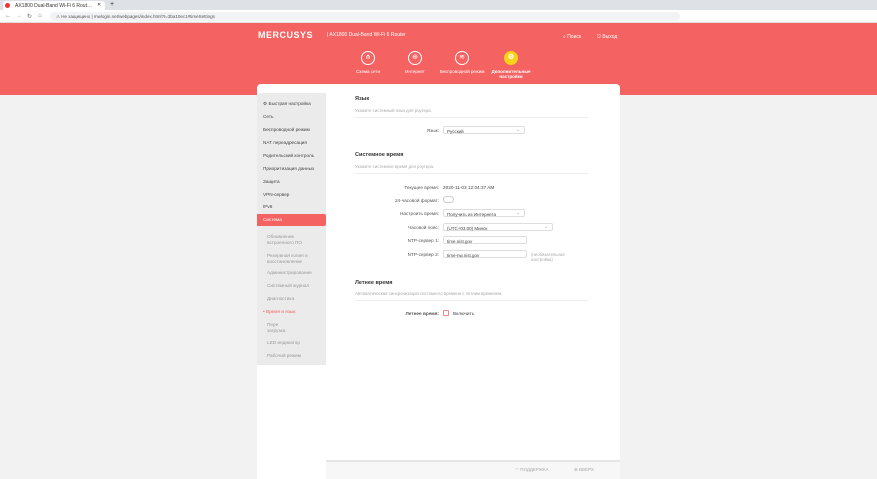  I want to click on globe-icon: ⊕, so click(415, 58).